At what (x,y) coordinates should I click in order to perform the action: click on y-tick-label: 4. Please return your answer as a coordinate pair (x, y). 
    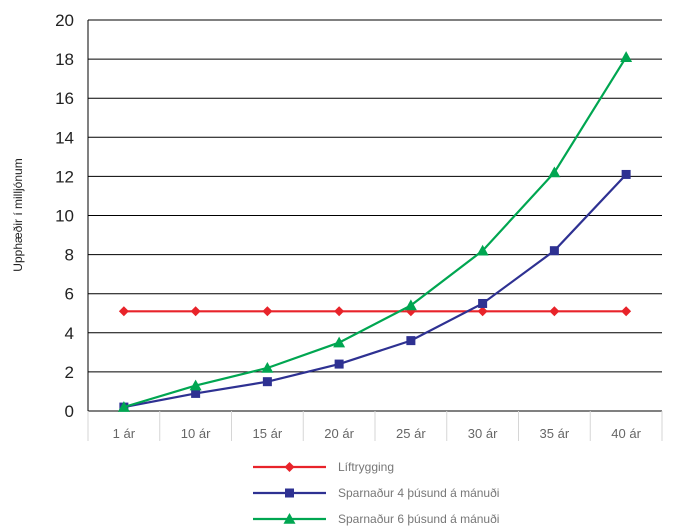
    Looking at the image, I should click on (69, 333).